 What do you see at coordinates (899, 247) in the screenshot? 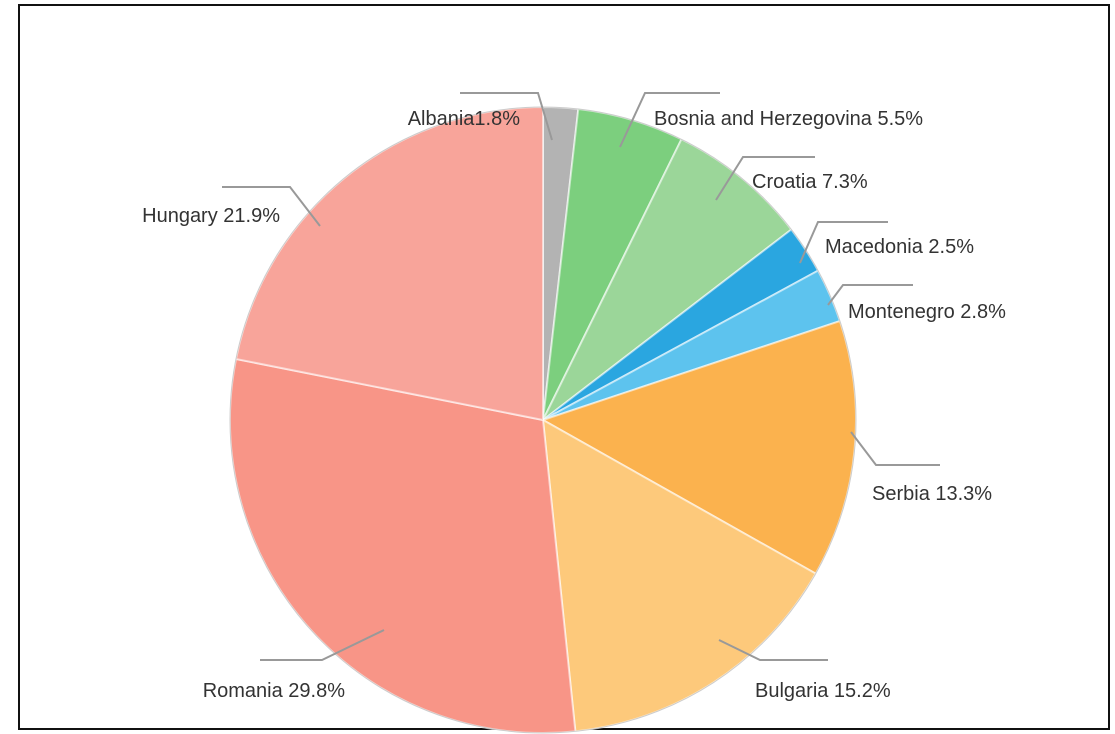
I see `slice-label-4: Macedonia 2.5%` at bounding box center [899, 247].